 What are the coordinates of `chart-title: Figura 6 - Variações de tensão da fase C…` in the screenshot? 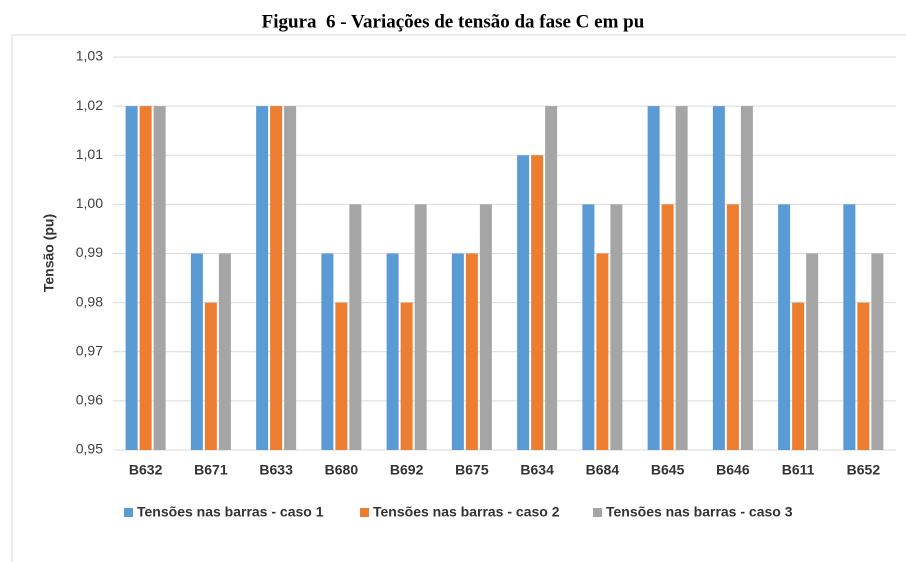 It's located at (453, 21).